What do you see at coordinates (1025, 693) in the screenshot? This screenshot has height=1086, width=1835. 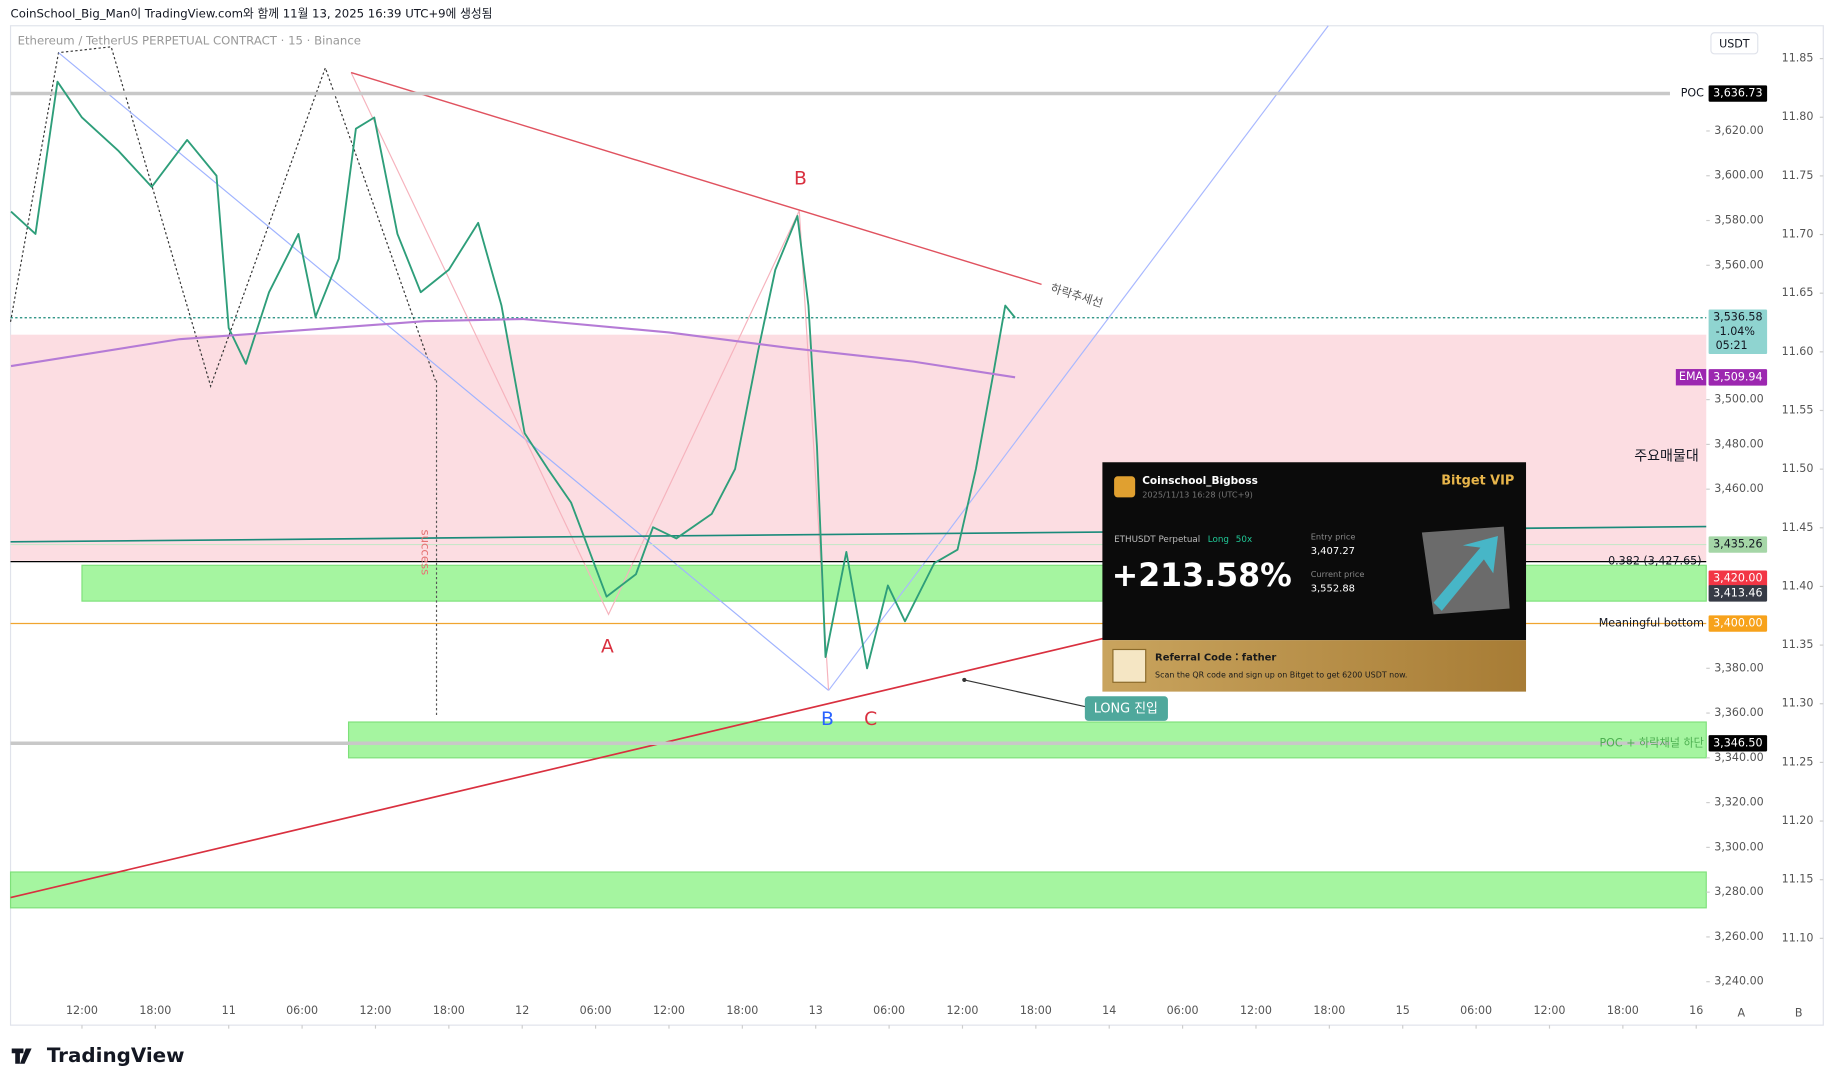 I see `entry-pointer` at bounding box center [1025, 693].